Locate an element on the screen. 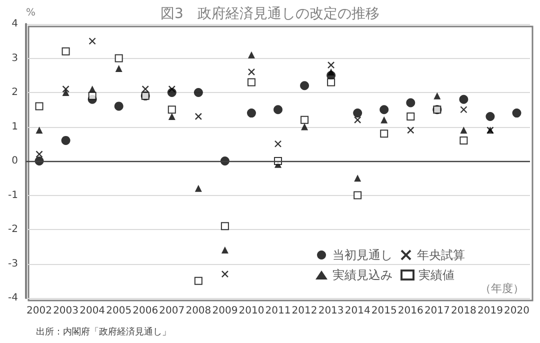 The height and width of the screenshot is (343, 540). y-tick-label: 3 is located at coordinates (15, 58).